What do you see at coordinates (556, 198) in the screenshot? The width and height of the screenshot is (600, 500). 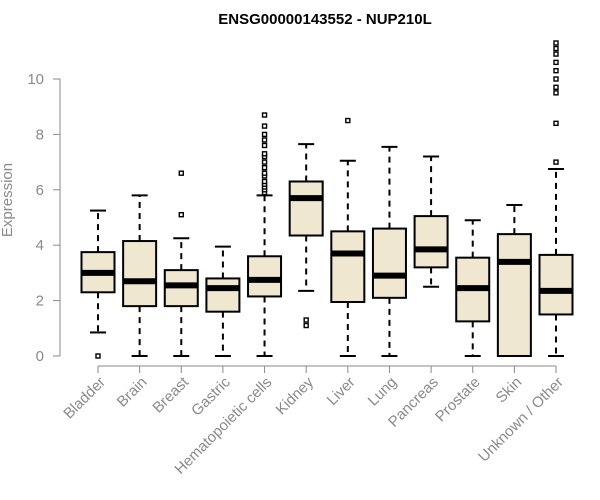 I see `box-unknown-other` at bounding box center [556, 198].